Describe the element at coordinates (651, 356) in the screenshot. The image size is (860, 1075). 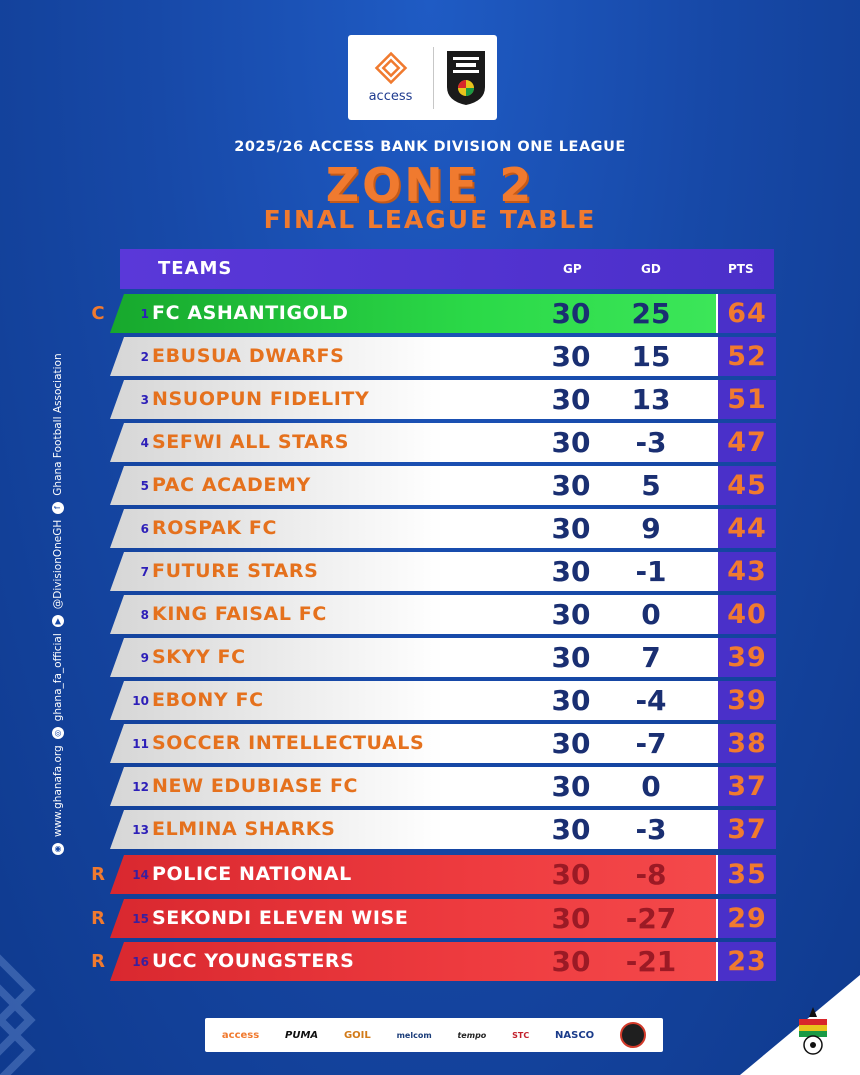
I see `goal-difference: 15` at that location.